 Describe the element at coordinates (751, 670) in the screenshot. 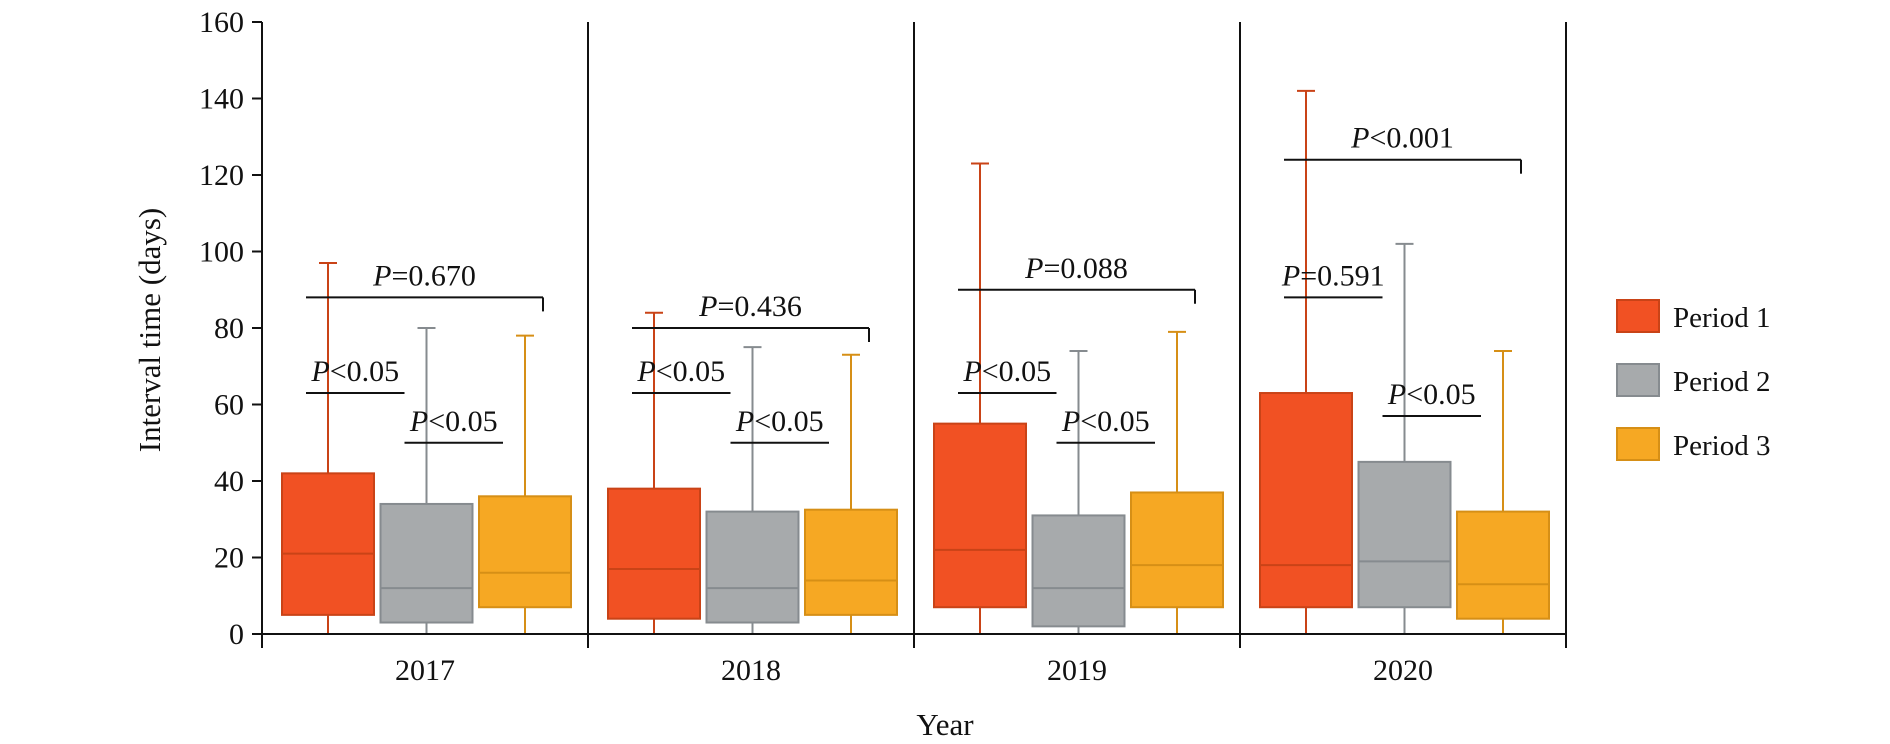

I see `x-tick-label: 2018` at that location.